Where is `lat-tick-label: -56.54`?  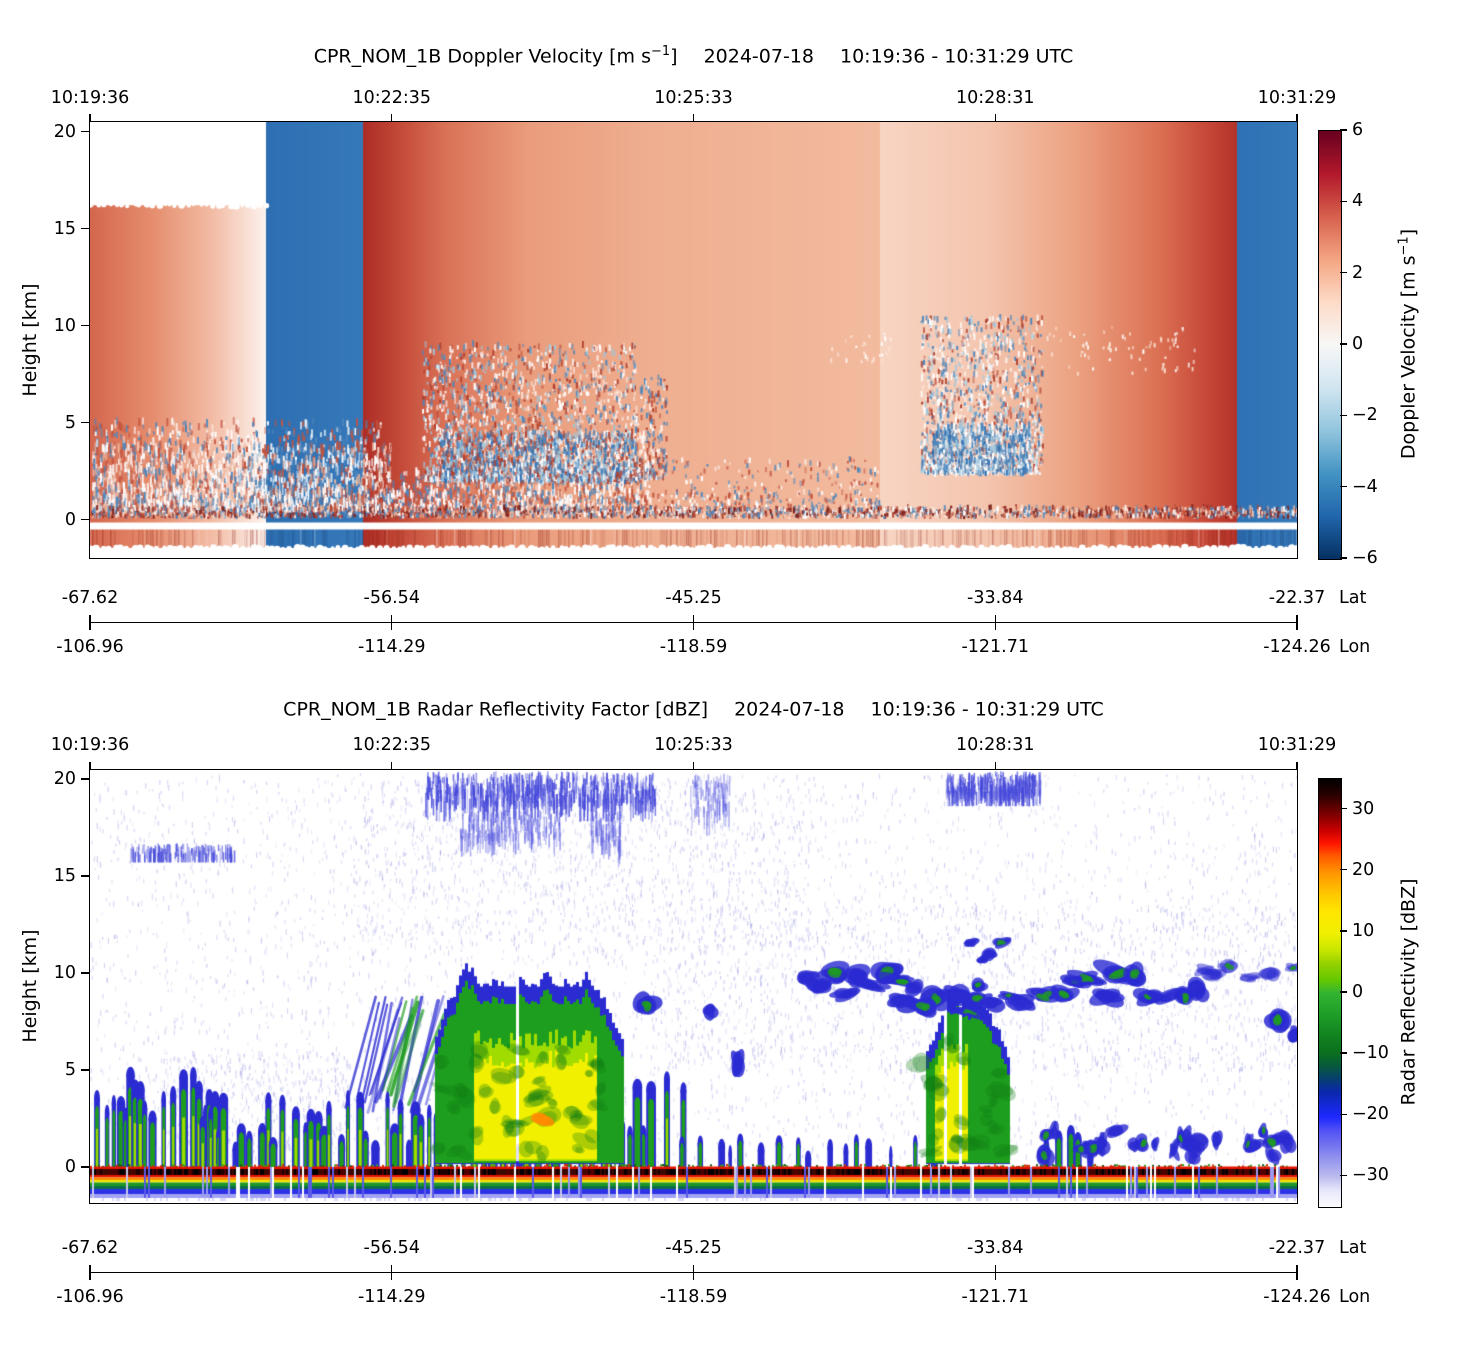
lat-tick-label: -56.54 is located at coordinates (391, 598).